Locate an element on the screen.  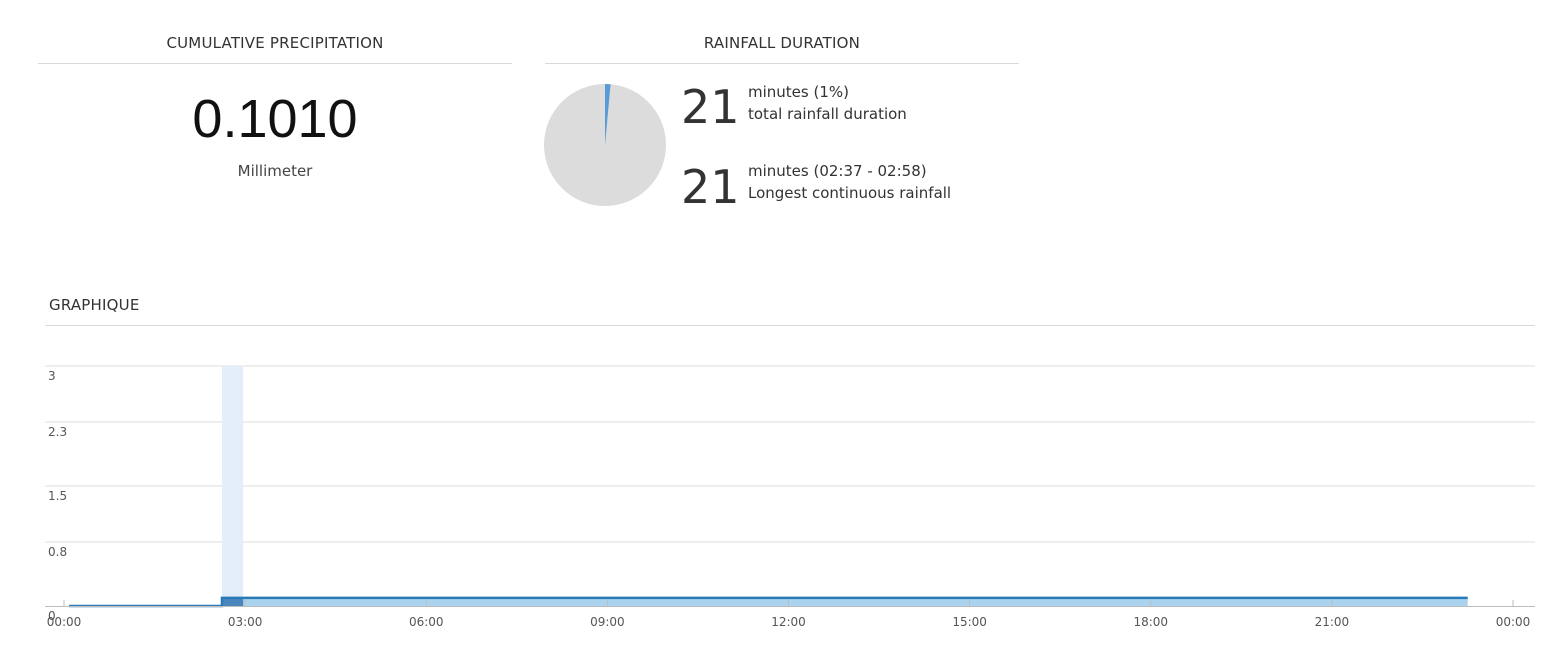
series-area is located at coordinates (768, 601).